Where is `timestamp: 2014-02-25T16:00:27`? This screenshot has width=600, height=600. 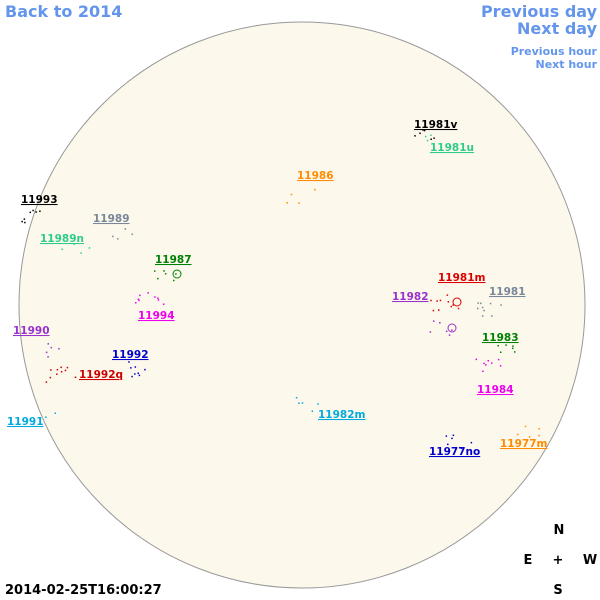 timestamp: 2014-02-25T16:00:27 is located at coordinates (83, 590).